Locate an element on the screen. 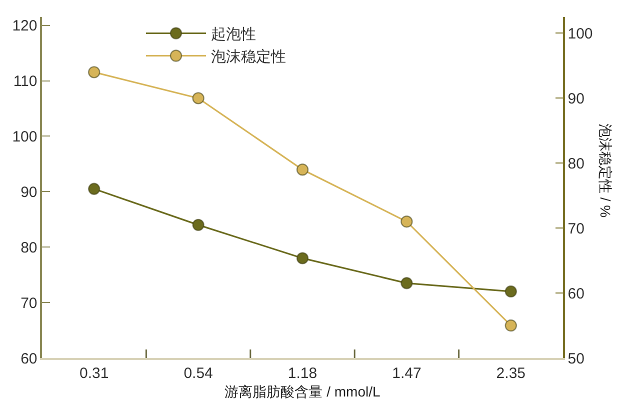  y-tick-label: 120 is located at coordinates (25, 26).